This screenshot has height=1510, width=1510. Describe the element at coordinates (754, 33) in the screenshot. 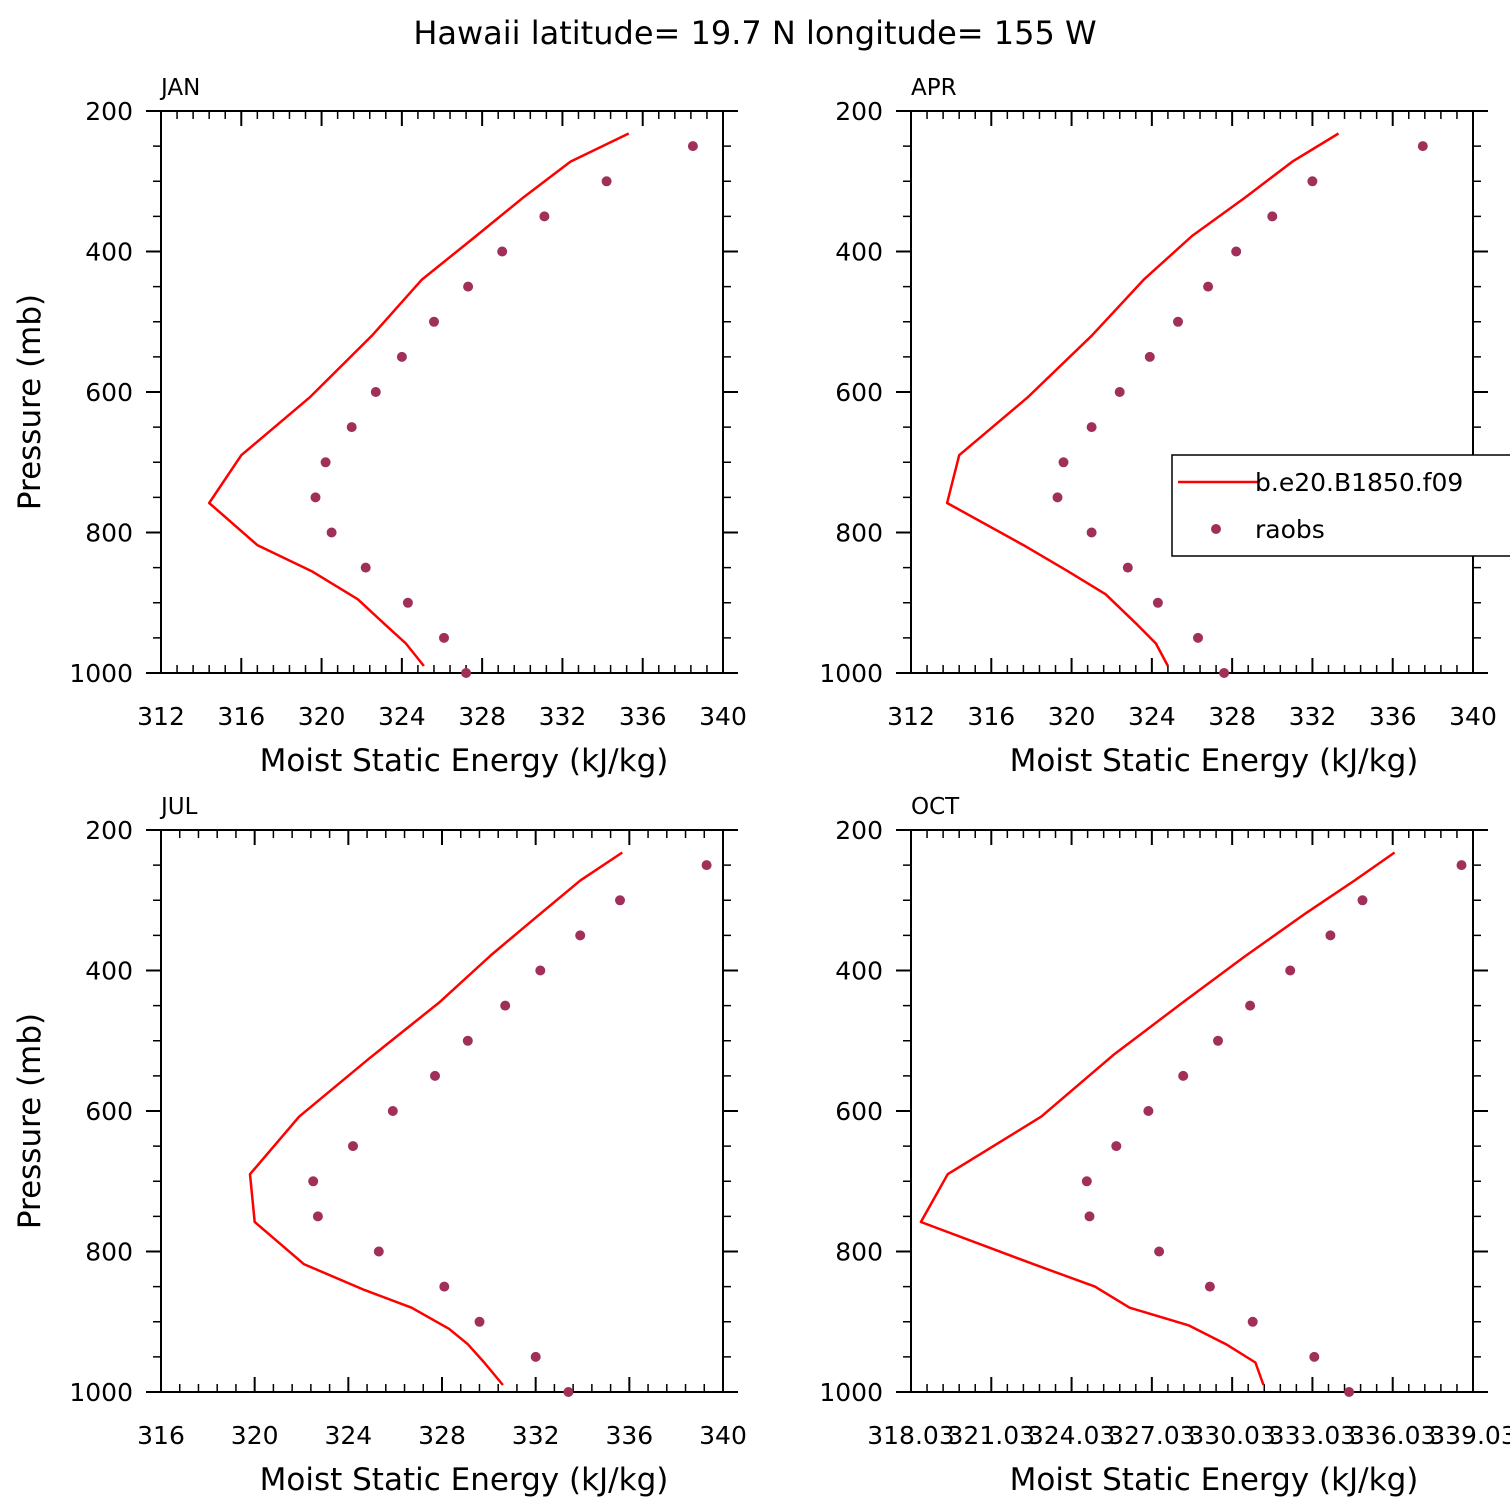

I see `main-title: Hawaii latitude= 19.7 N longitude= 155 W` at that location.